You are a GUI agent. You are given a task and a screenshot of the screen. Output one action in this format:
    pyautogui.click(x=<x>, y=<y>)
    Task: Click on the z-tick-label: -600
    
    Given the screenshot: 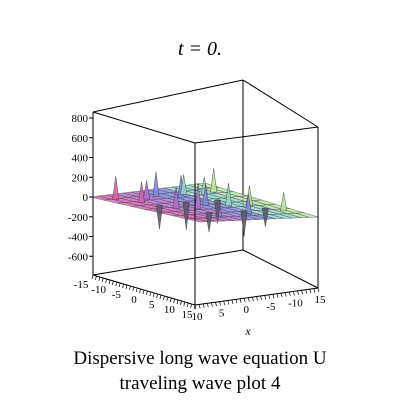 What is the action you would take?
    pyautogui.click(x=78, y=257)
    